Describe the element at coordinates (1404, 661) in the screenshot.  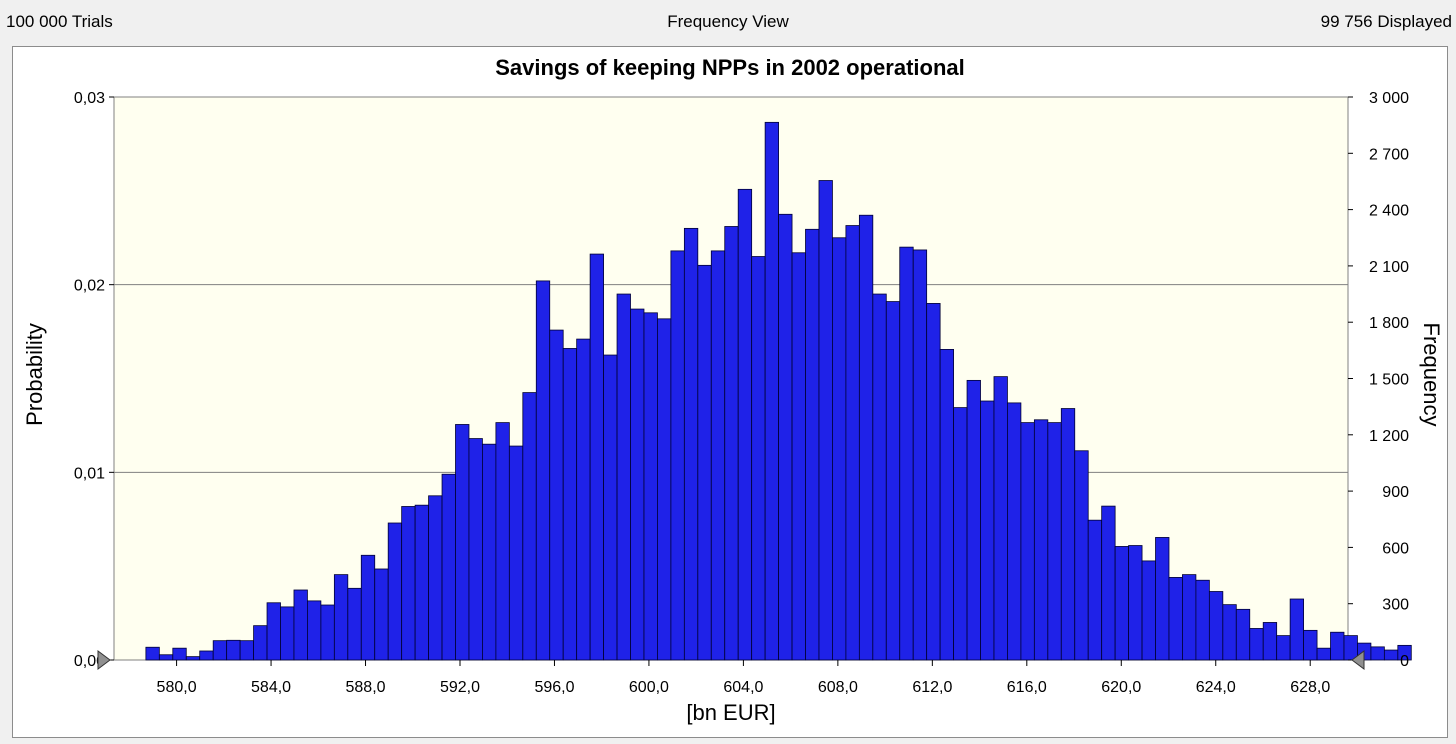
I see `y2-tick-label: 0` at that location.